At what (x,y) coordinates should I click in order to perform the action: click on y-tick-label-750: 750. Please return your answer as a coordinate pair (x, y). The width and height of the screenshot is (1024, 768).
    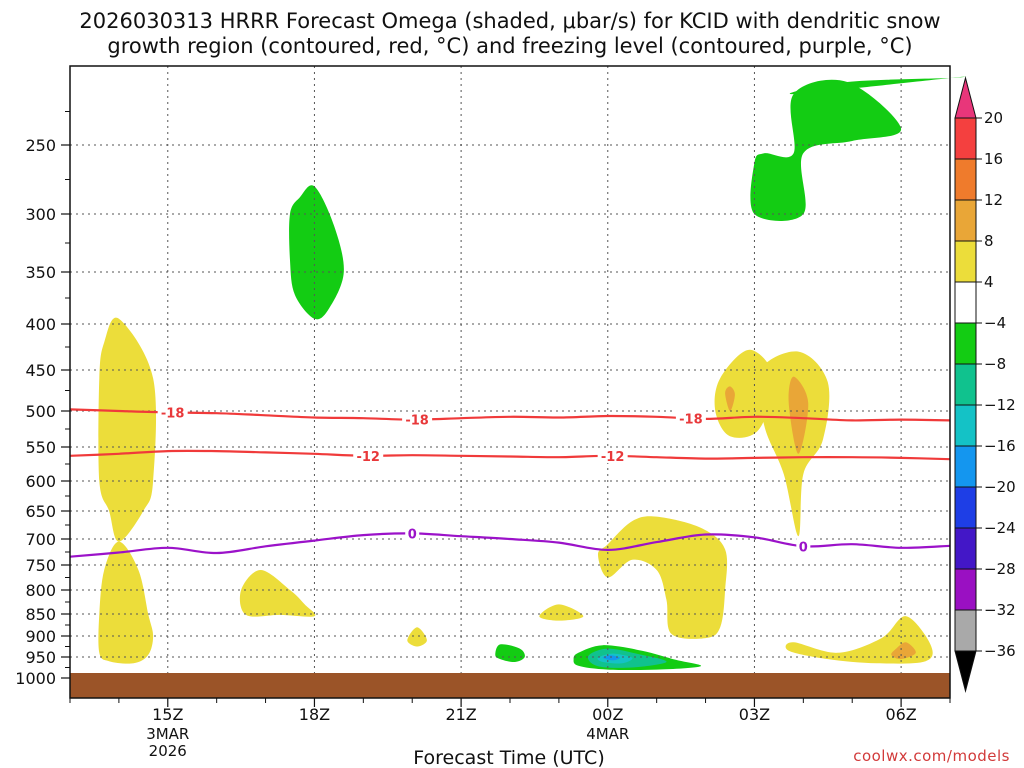
    Looking at the image, I should click on (40, 565).